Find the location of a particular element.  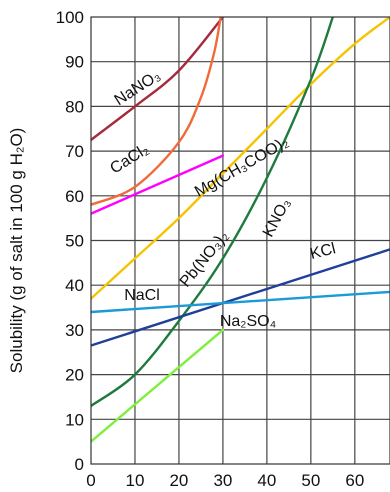

y-tick-label: 20 is located at coordinates (74, 375).